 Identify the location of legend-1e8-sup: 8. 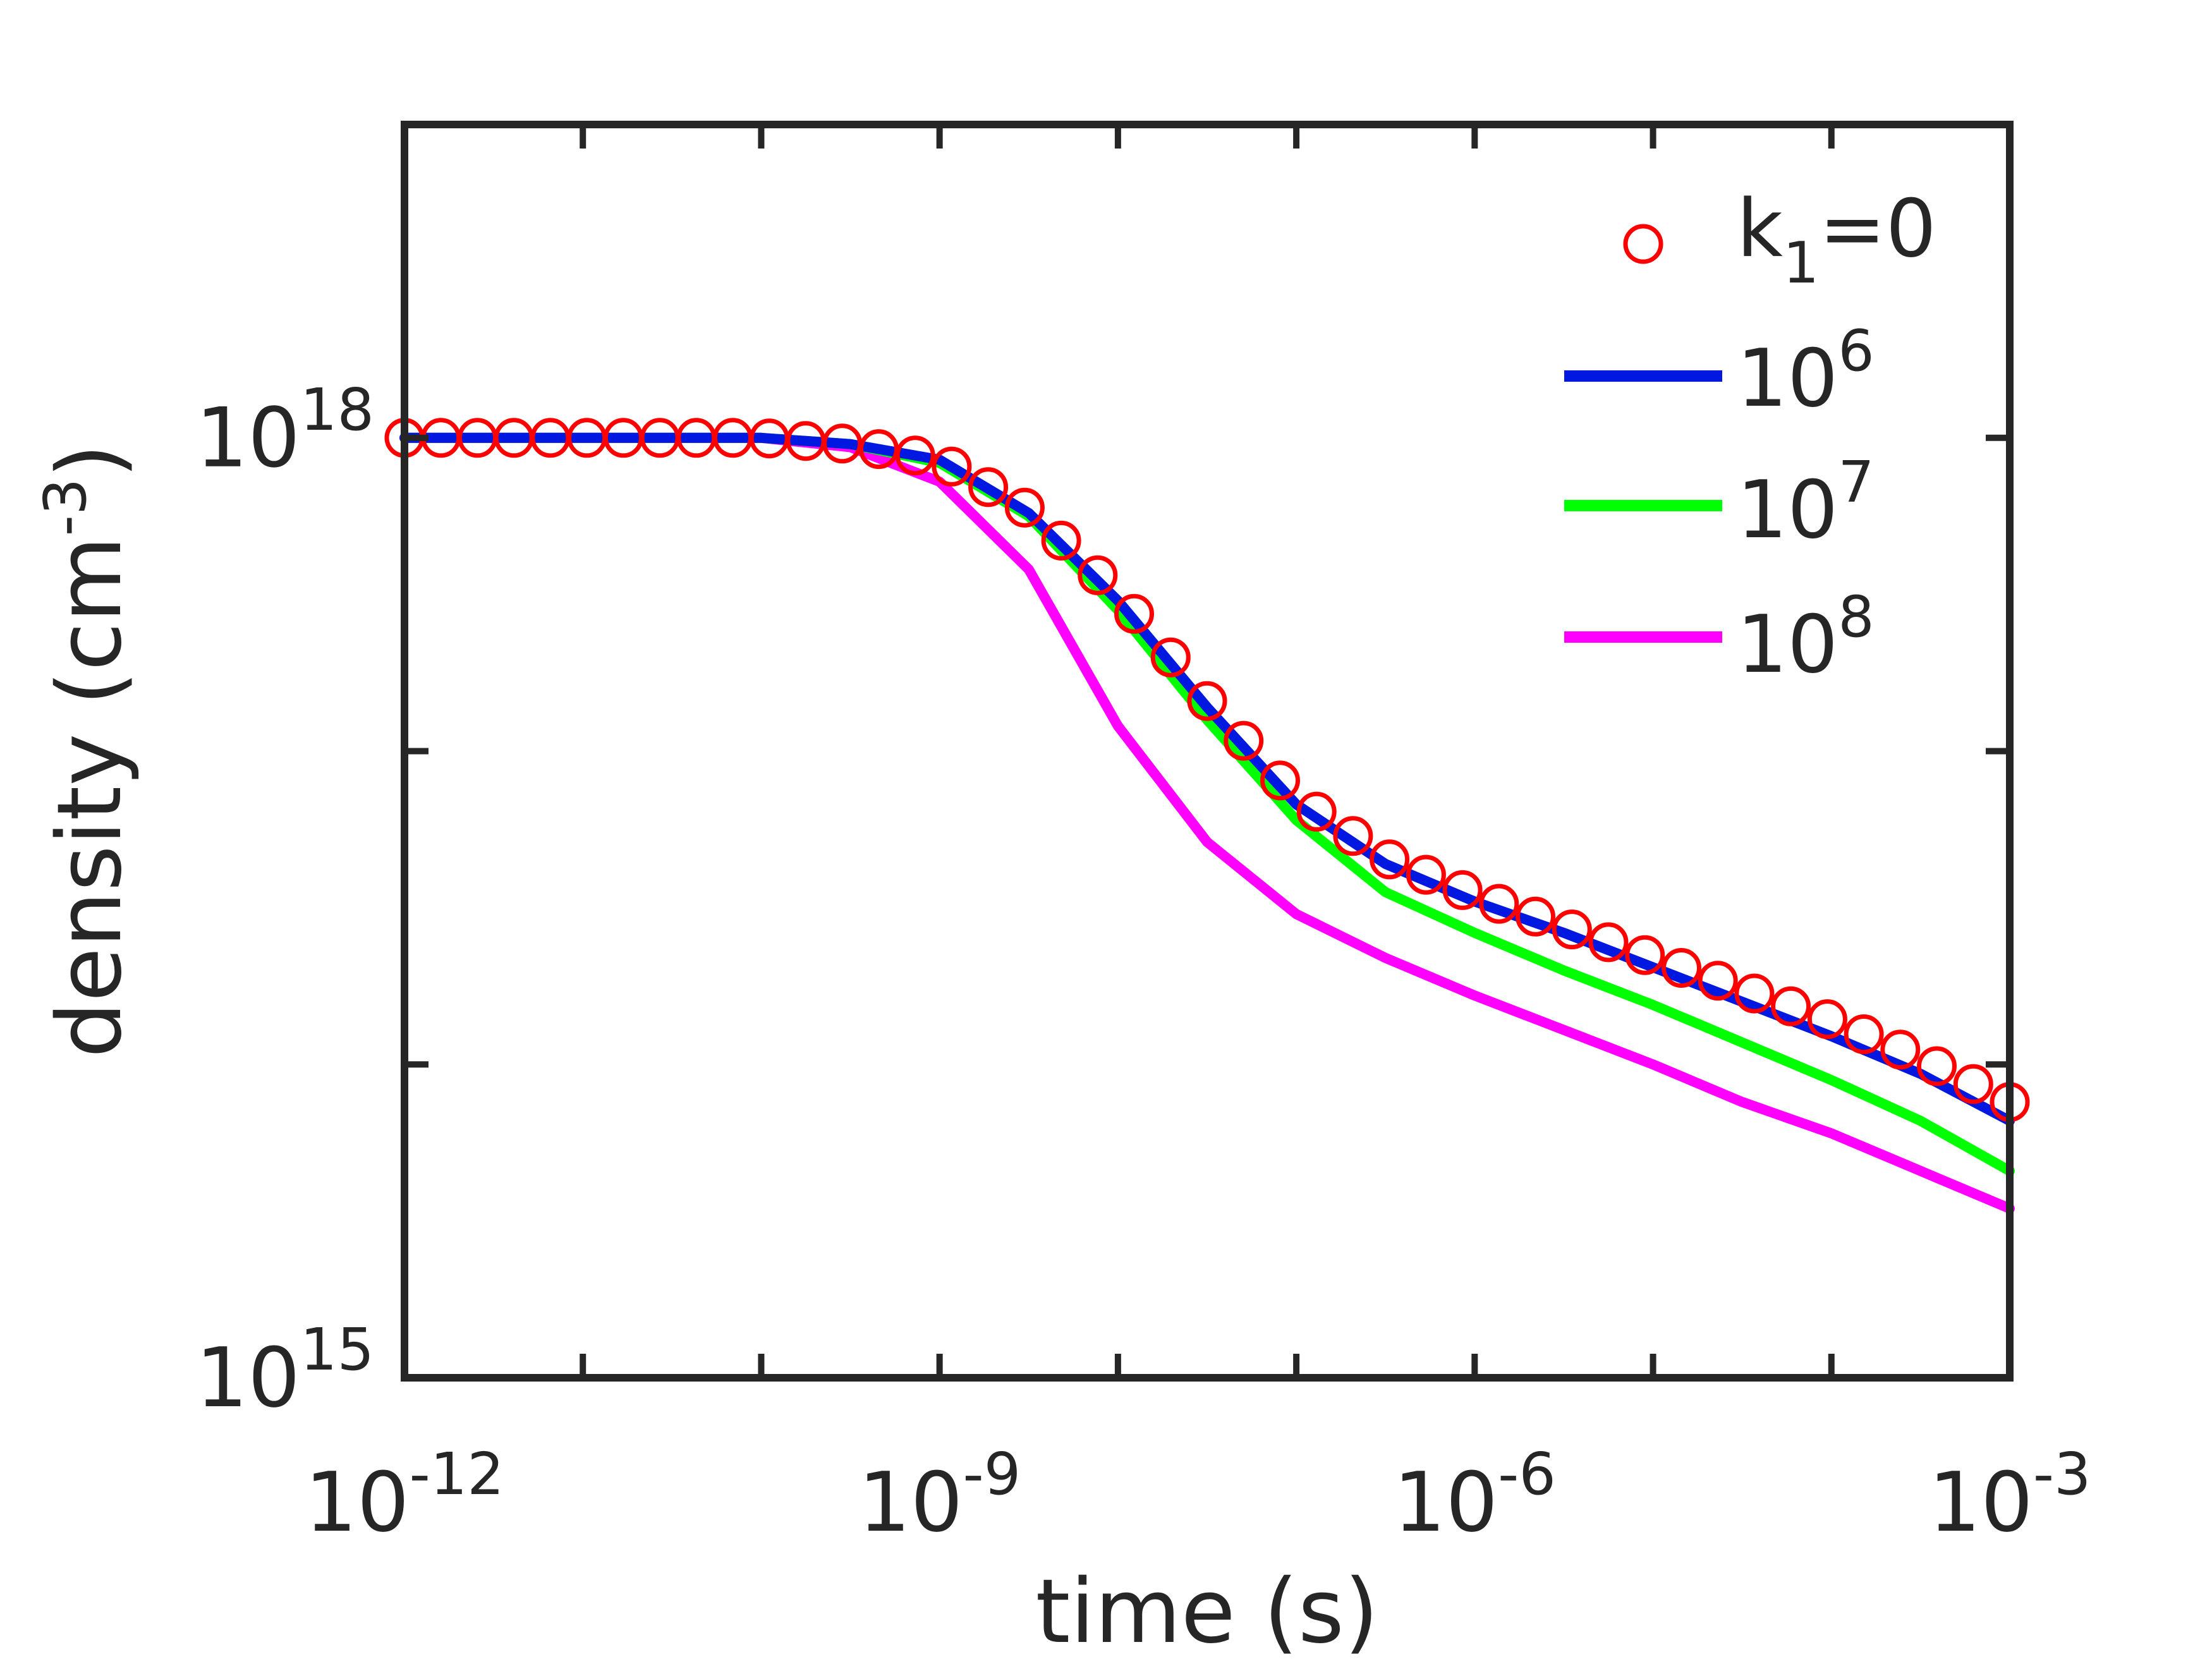
(1856, 617).